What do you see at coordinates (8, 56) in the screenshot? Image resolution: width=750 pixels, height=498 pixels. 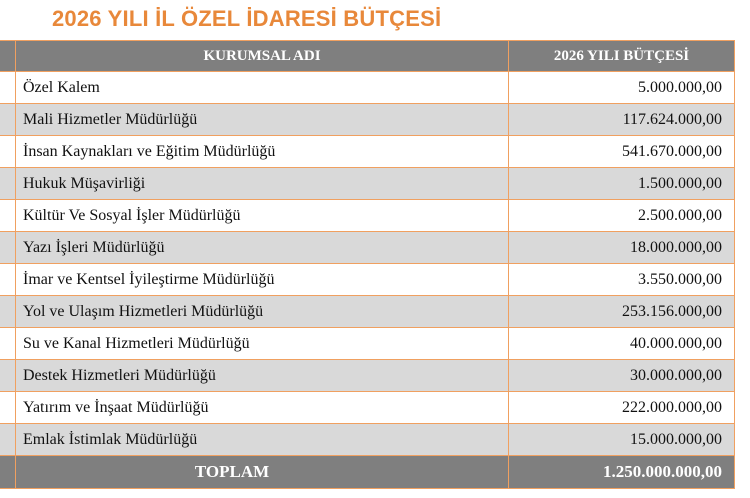 I see `header-edge-cell` at bounding box center [8, 56].